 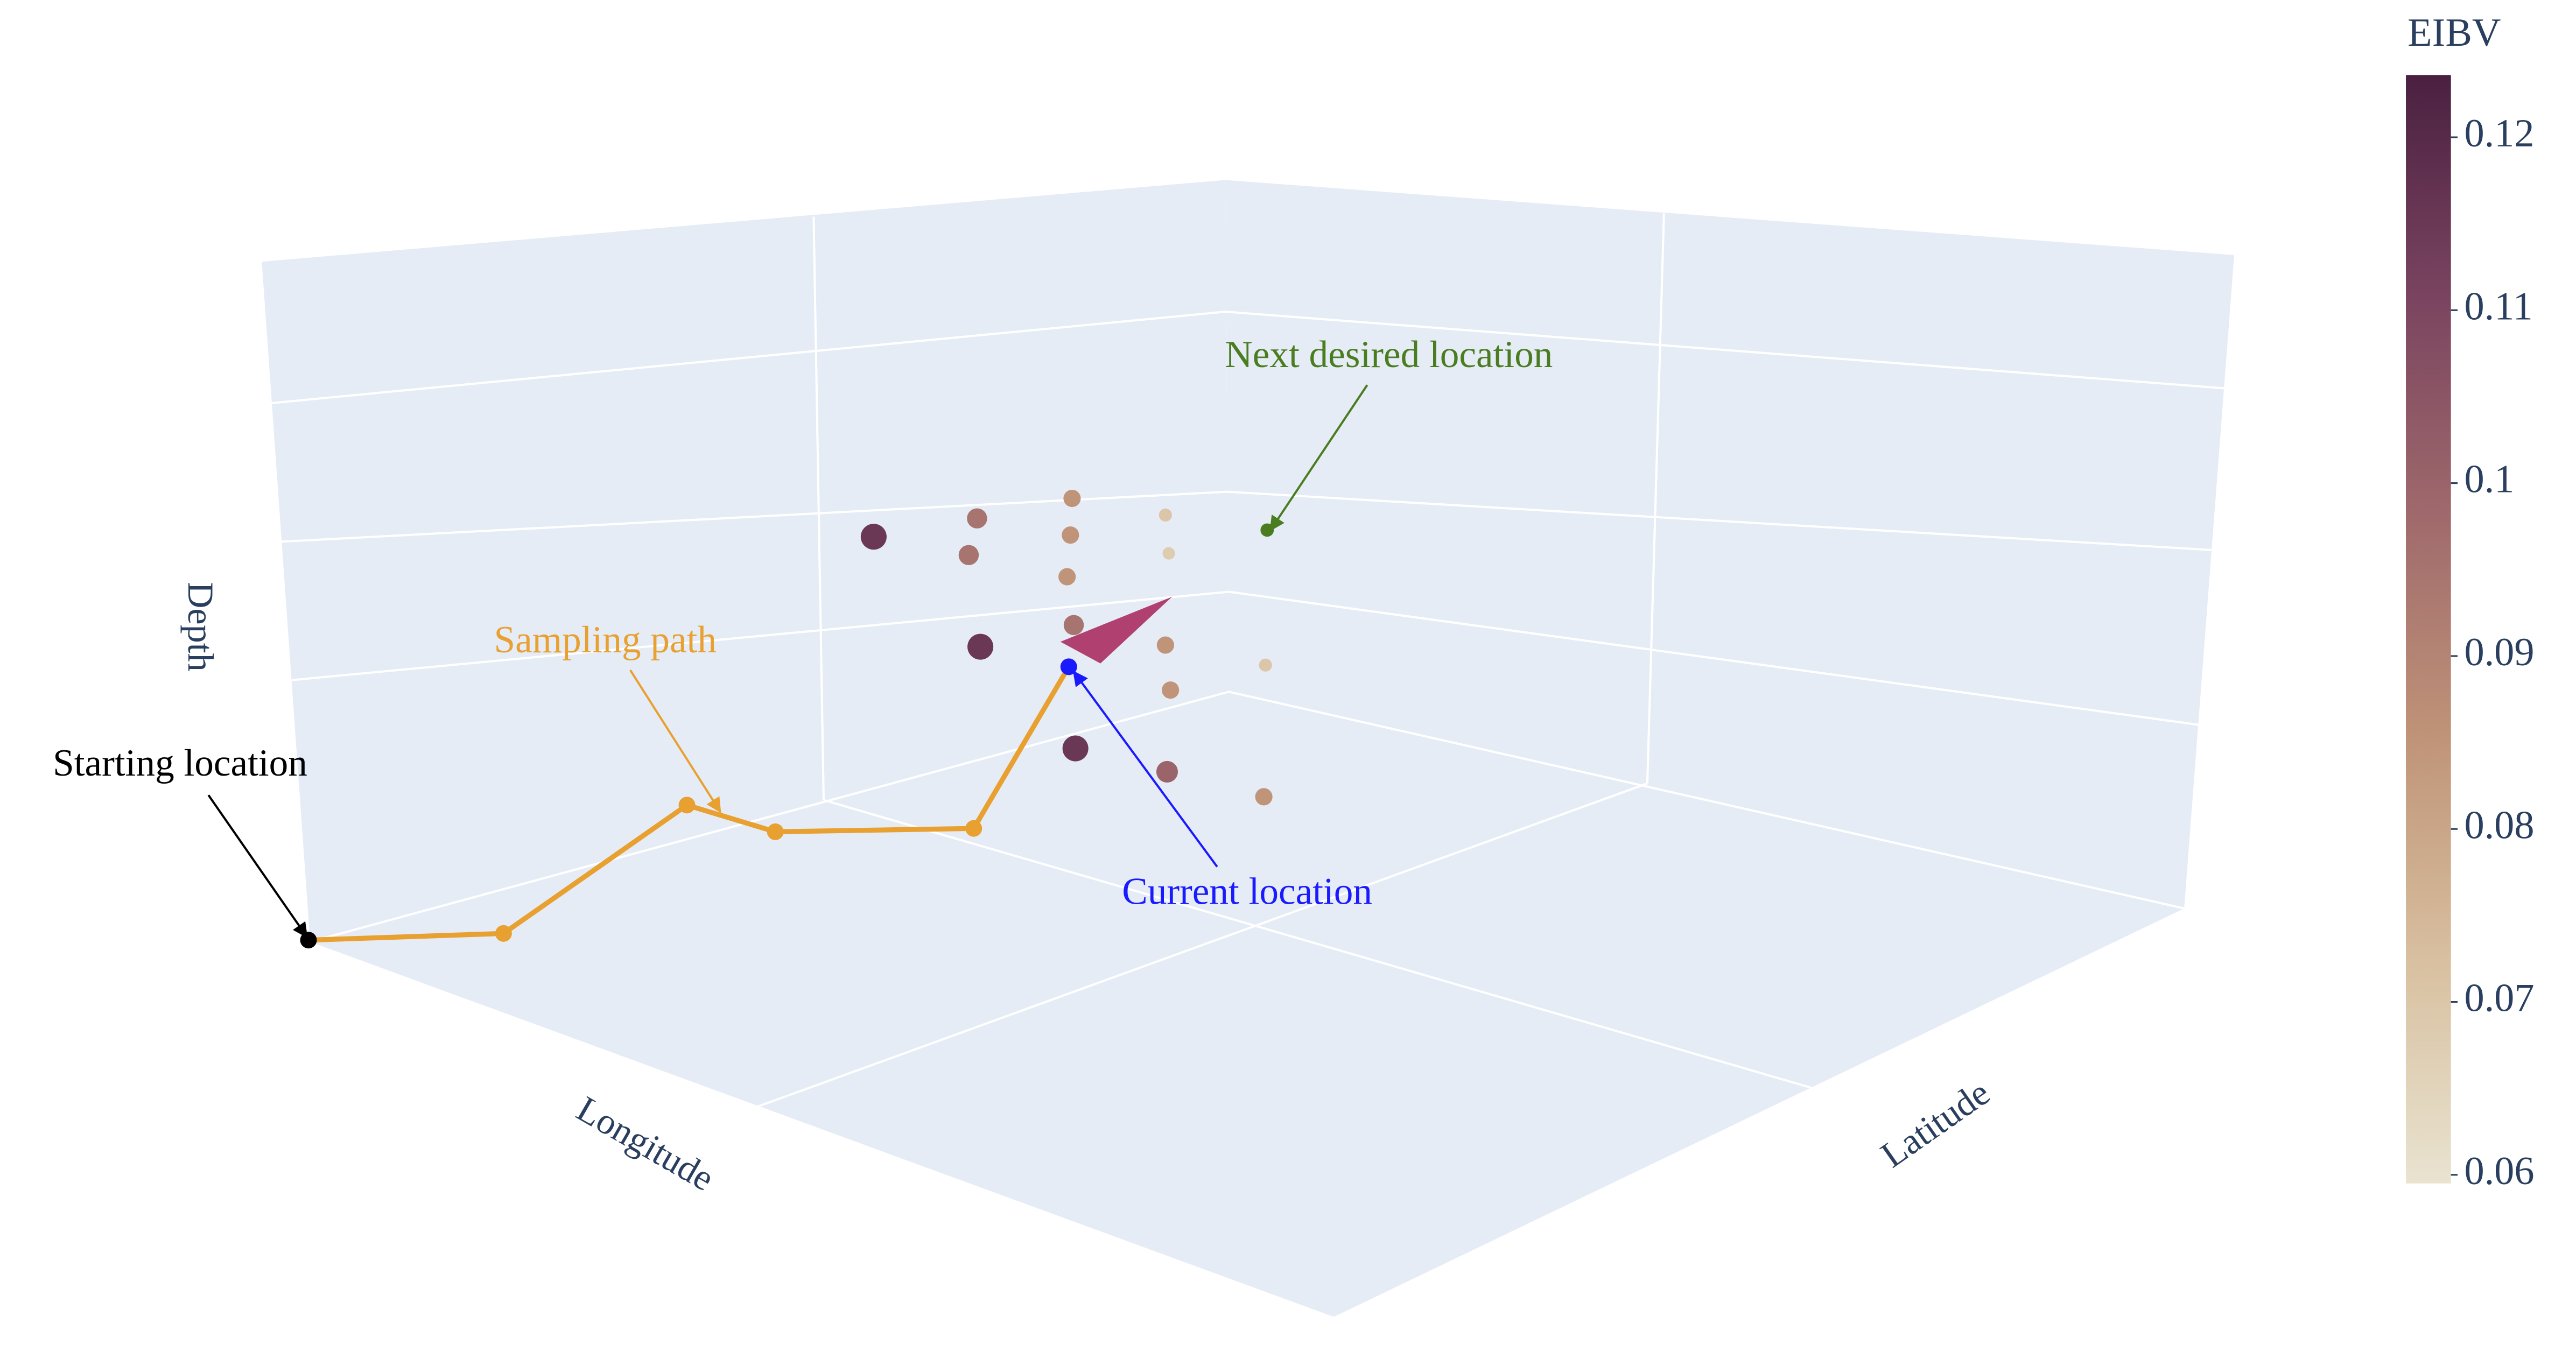 I want to click on colorbar-tick-label: 0.12, so click(x=2499, y=133).